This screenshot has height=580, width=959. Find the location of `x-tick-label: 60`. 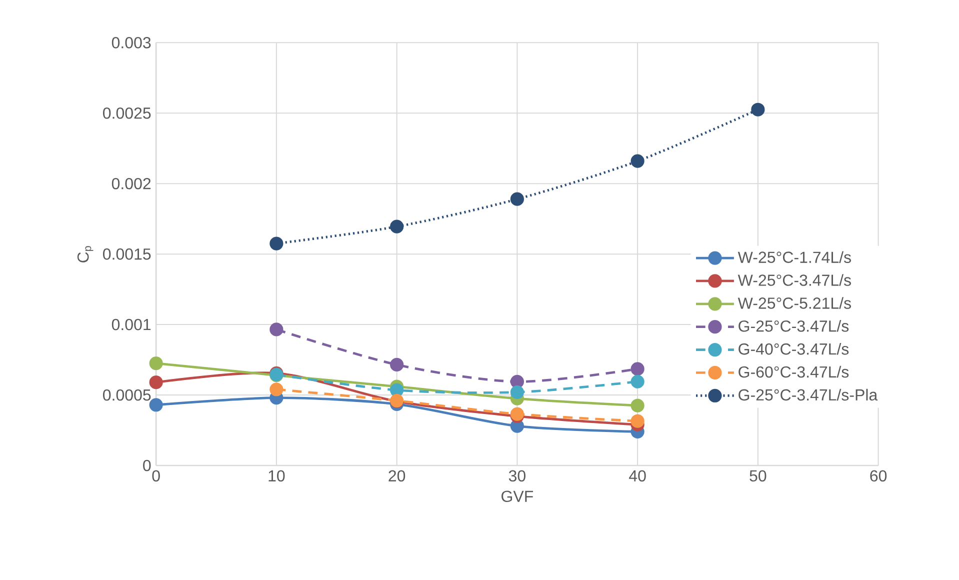

x-tick-label: 60 is located at coordinates (878, 476).